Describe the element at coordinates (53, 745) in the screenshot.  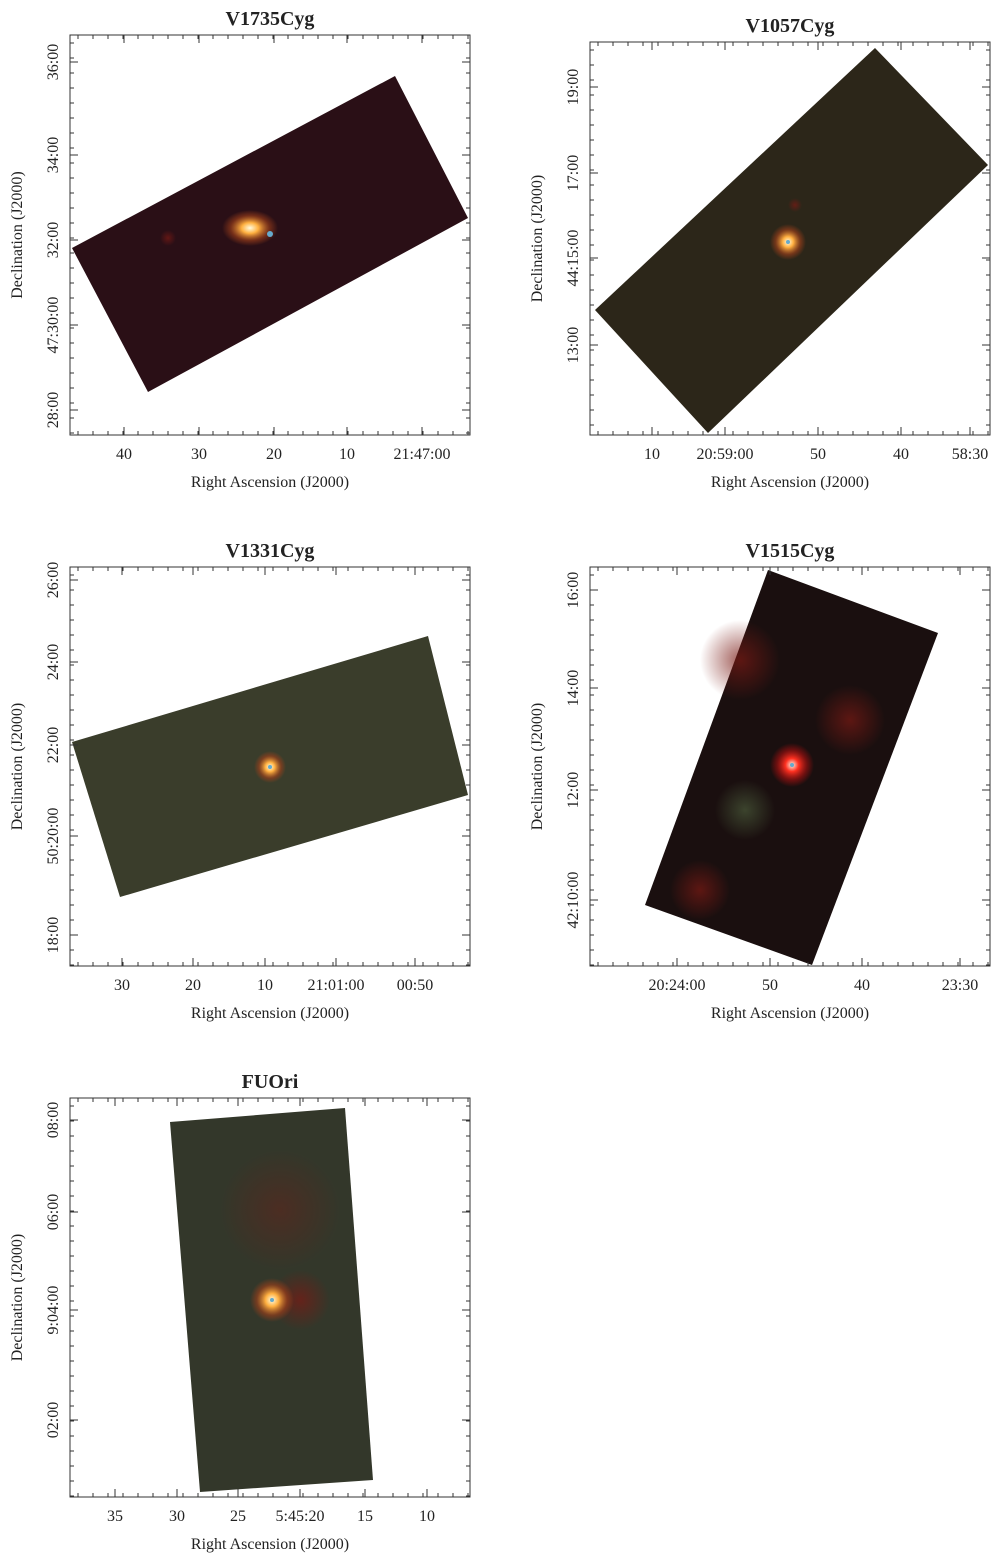
I see `y-tick-label: 22:00` at that location.